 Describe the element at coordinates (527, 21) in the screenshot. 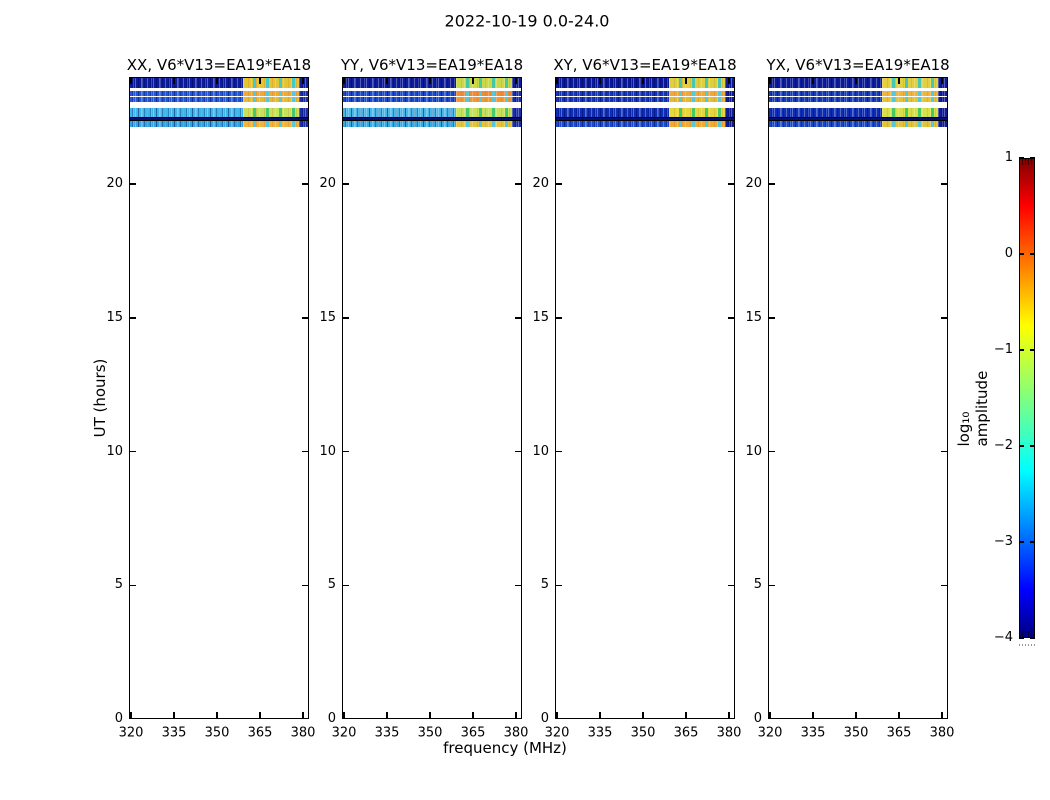

I see `figure-title: 2022-10-19 0.0-24.0` at that location.